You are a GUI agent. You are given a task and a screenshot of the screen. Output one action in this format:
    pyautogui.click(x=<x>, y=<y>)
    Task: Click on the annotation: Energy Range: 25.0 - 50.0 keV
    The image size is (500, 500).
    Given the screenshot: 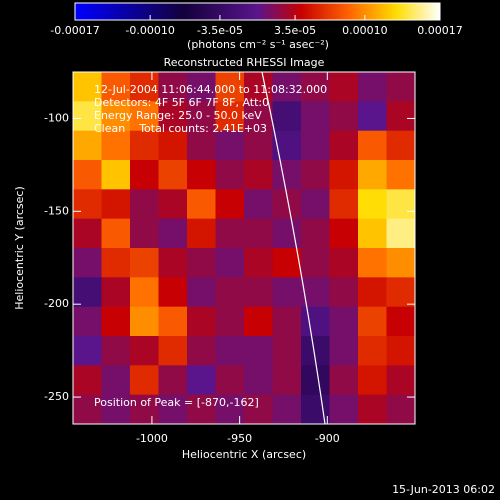 What is the action you would take?
    pyautogui.click(x=178, y=115)
    